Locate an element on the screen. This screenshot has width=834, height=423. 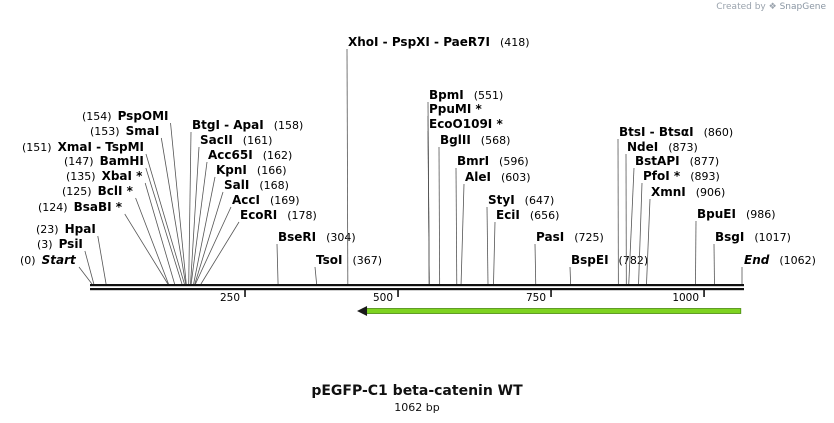
enzyme-acc65i: Acc65I (162) is located at coordinates (241, 216).